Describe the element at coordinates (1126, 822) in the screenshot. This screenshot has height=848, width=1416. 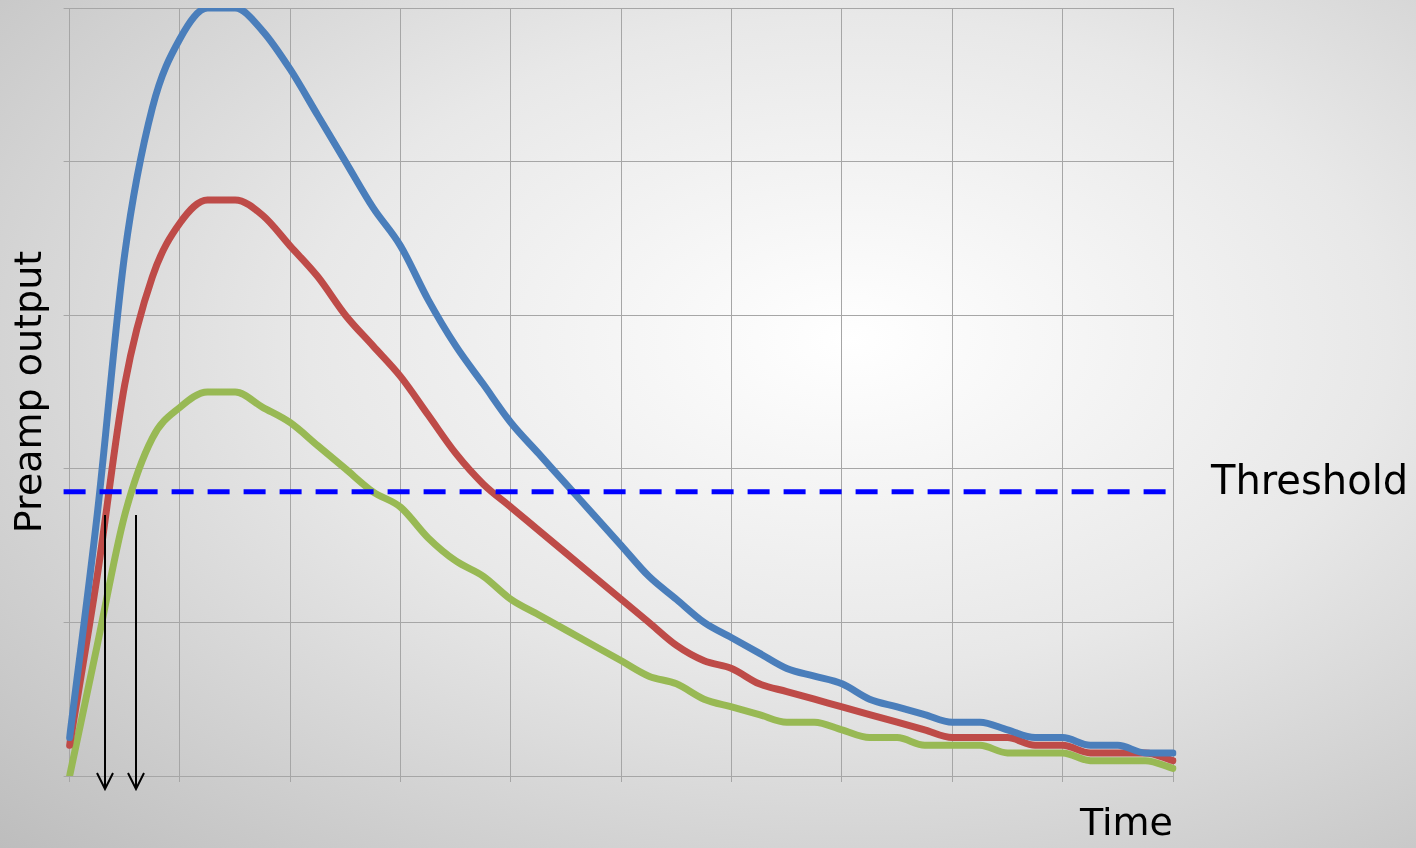
I see `x-axis-title: Time` at that location.